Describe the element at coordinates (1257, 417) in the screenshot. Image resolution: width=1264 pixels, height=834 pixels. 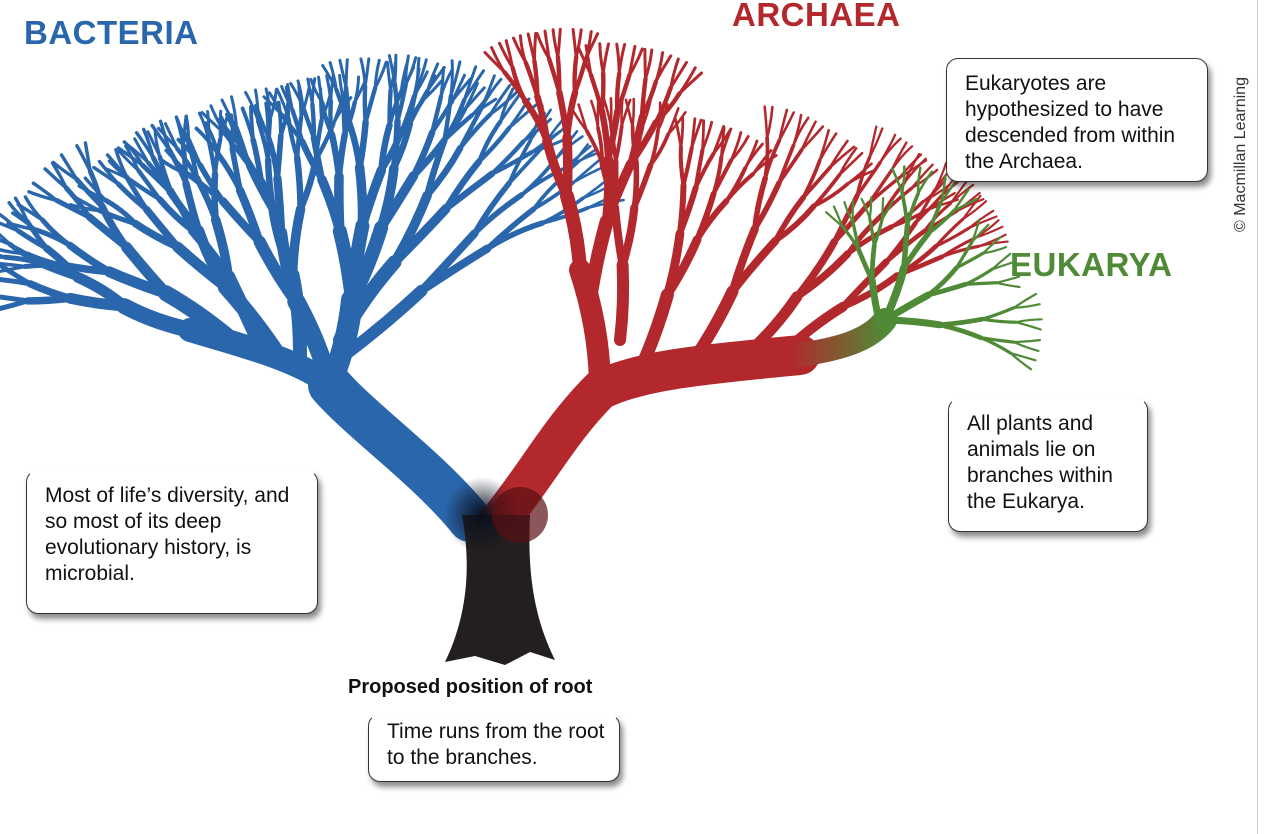
I see `page-edge-rule` at that location.